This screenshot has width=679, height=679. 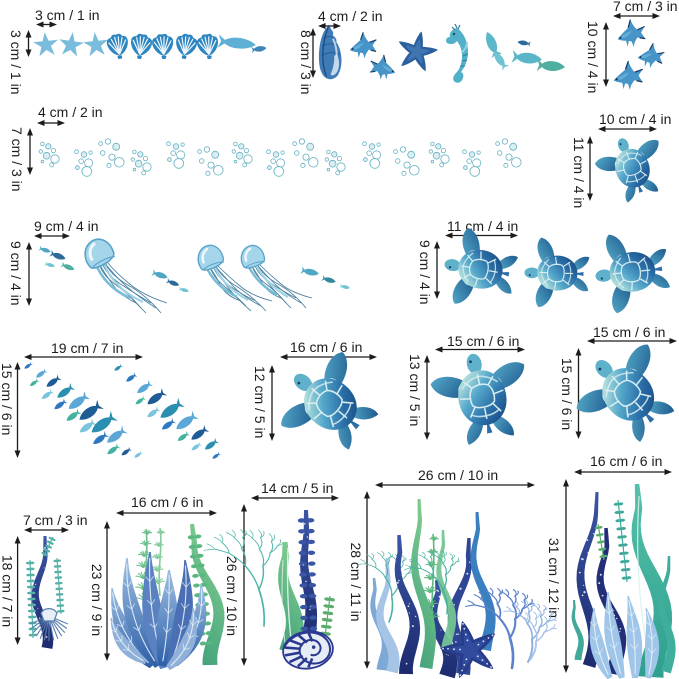 What do you see at coordinates (87, 348) in the screenshot?
I see `svg-text: 19 cm / 7 in` at bounding box center [87, 348].